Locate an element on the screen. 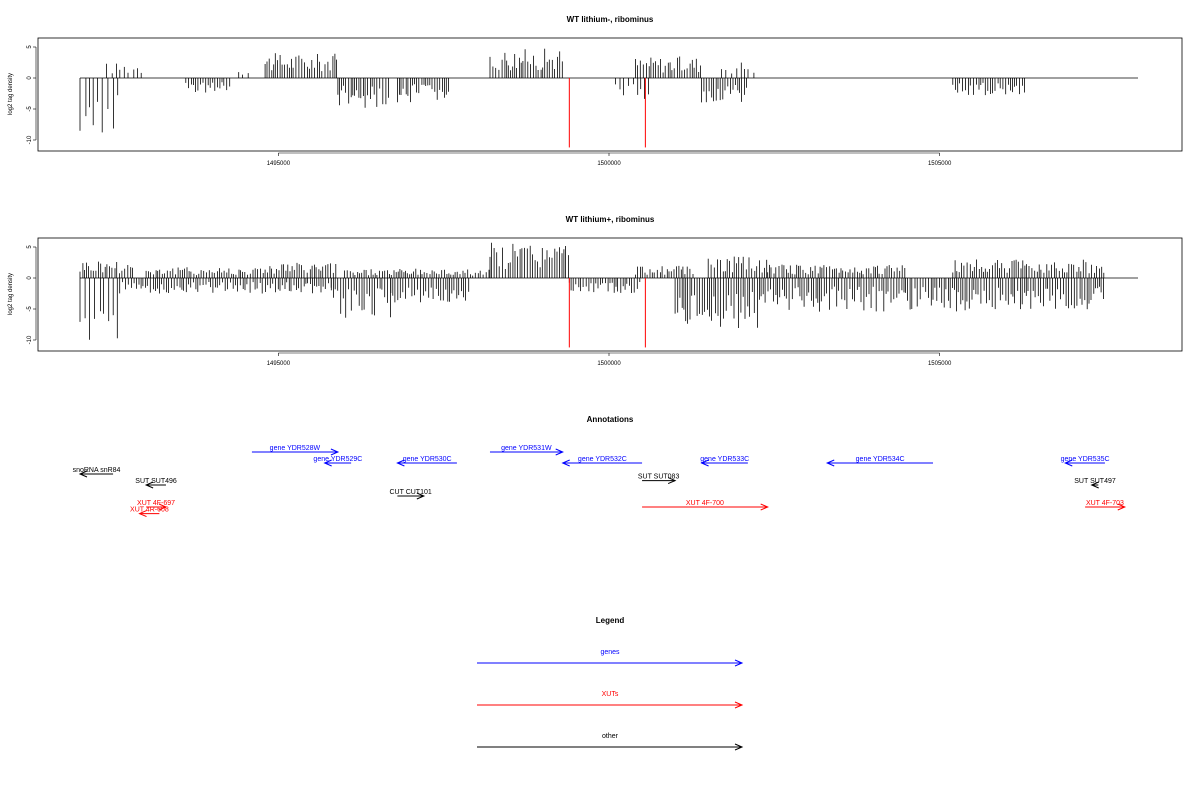 The image size is (1200, 800). legend-panel: Legend genes XUTs other is located at coordinates (610, 683).